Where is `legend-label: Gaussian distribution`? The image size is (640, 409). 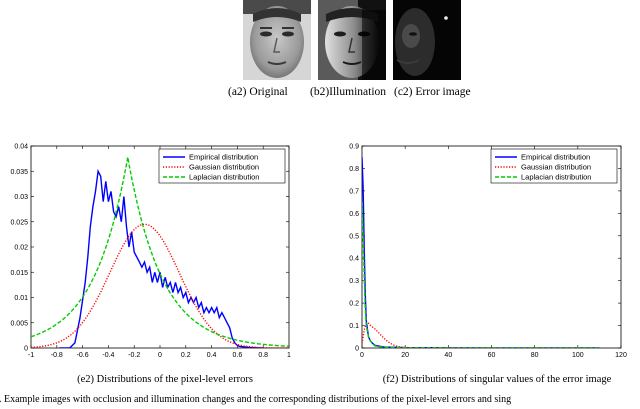
legend-label: Gaussian distribution is located at coordinates (224, 167).